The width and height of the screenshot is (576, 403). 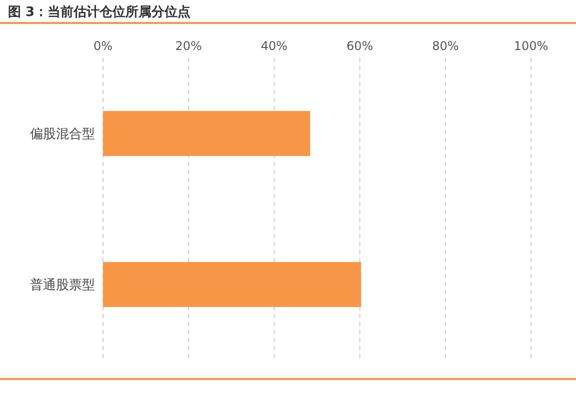 I want to click on chart-title: 图 3：当前估计仓位所属分位点, so click(x=99, y=12).